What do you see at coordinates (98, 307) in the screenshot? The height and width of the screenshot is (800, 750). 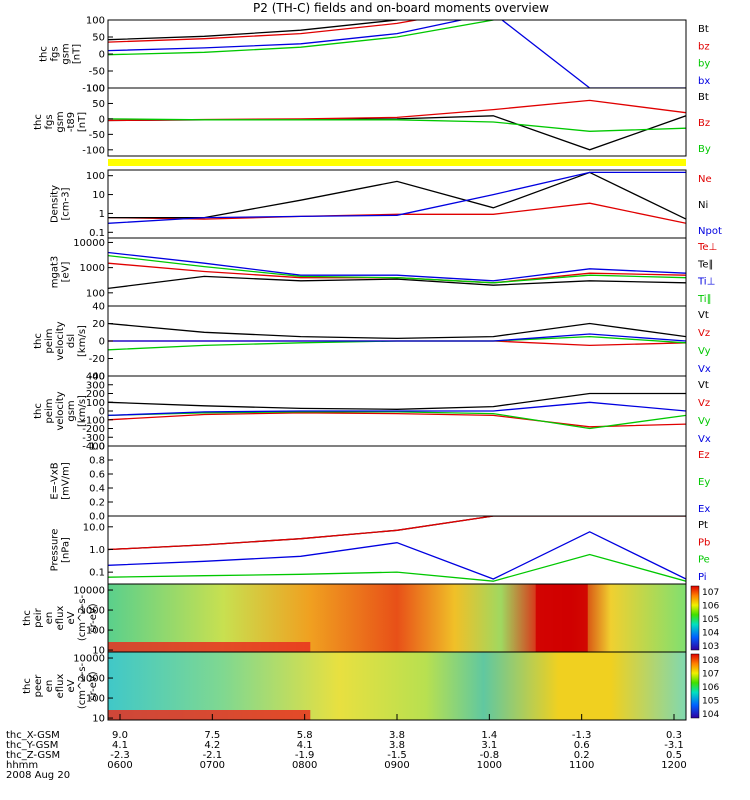 I see `y-tick-label: 40` at bounding box center [98, 307].